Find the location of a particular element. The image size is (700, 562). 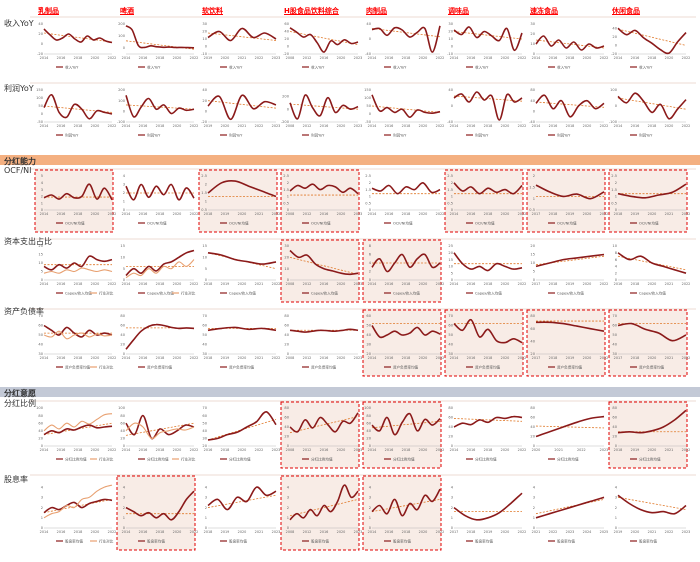

legend-label: Capex/收入均值 is located at coordinates (406, 292).